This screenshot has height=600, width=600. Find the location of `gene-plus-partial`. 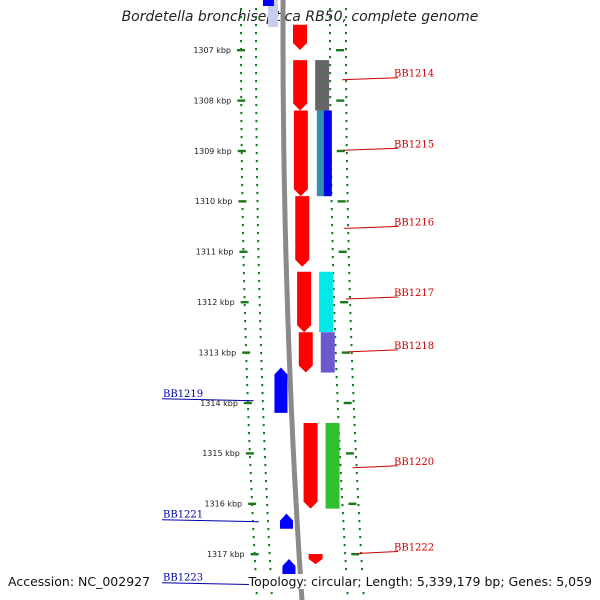

gene-plus-partial is located at coordinates (300, 37).